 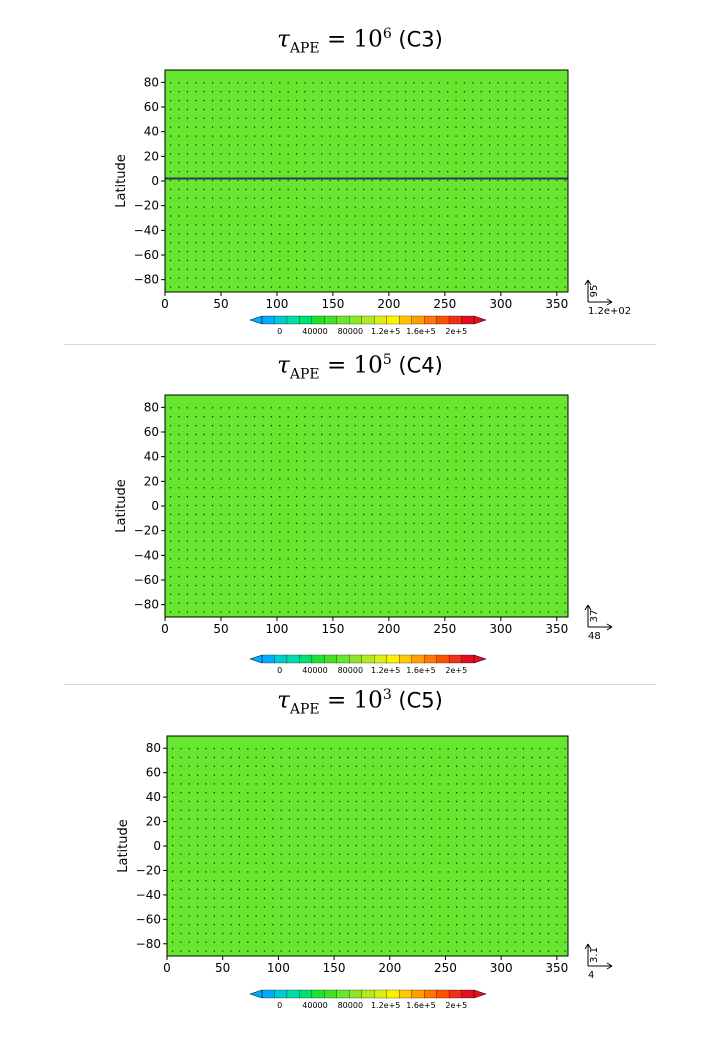 I want to click on separator, so click(x=360, y=344).